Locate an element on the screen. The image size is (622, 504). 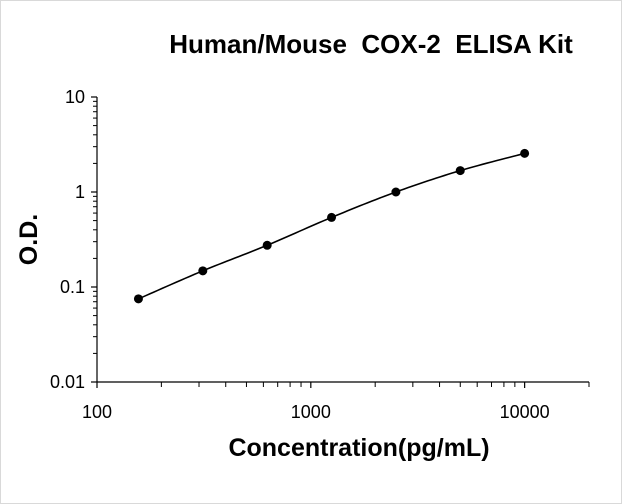
y-tick-label: 10 is located at coordinates (75, 97).